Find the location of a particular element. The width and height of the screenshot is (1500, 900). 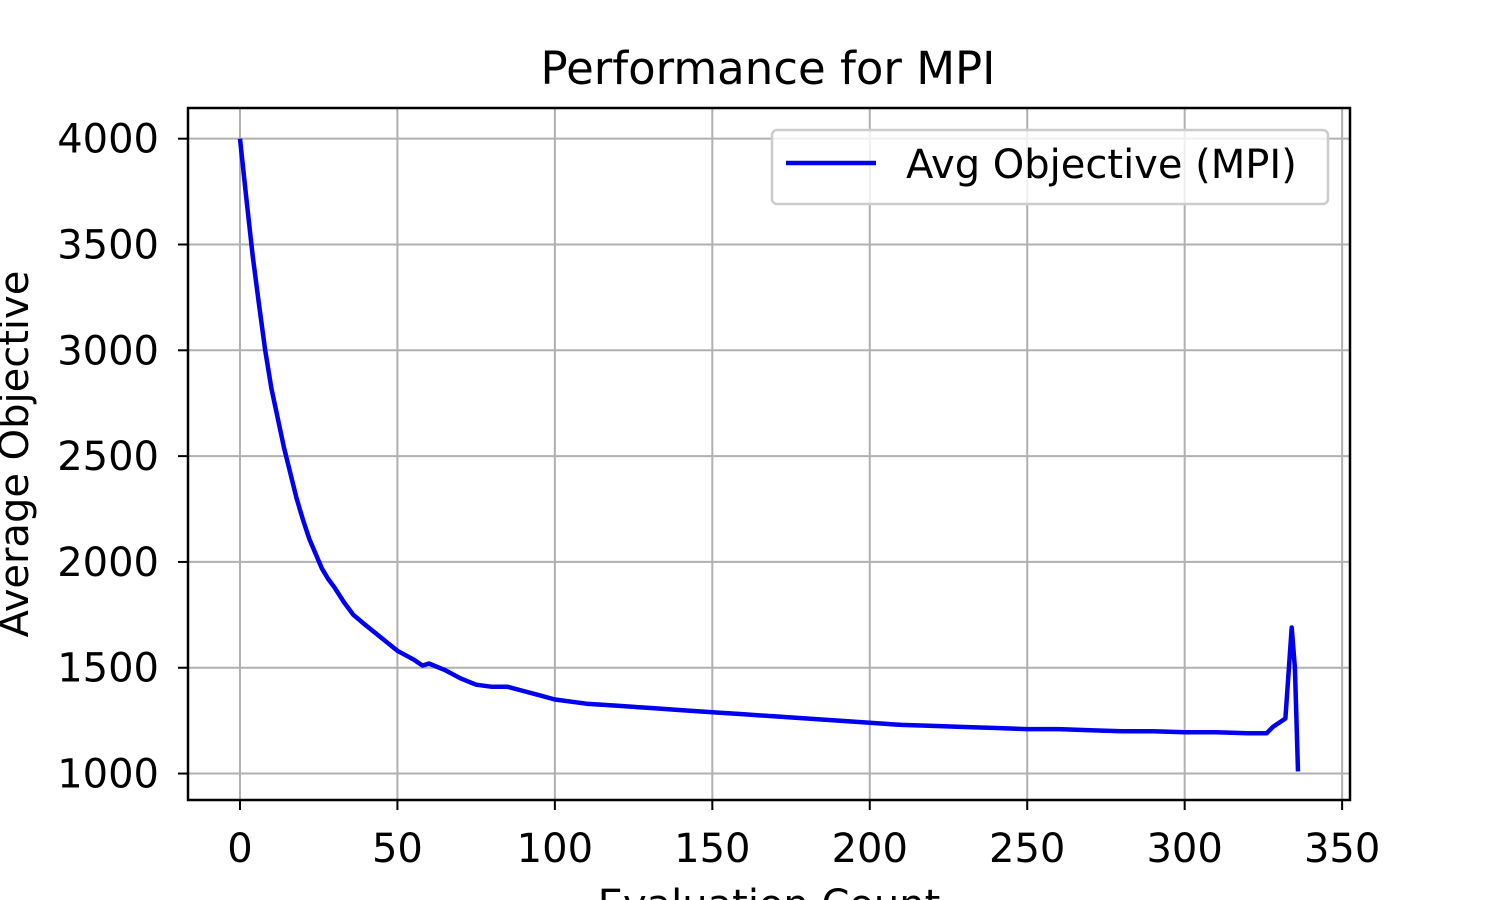

x-axis-ticks: 0 50 100 150 200 250 300 350 is located at coordinates (803, 836).